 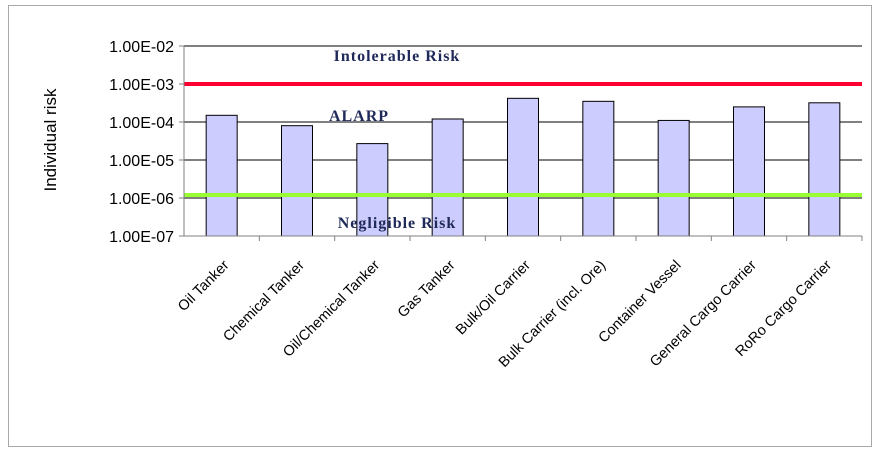 I want to click on x-tick-label: Bulk/Oil Carrier, so click(x=493, y=297).